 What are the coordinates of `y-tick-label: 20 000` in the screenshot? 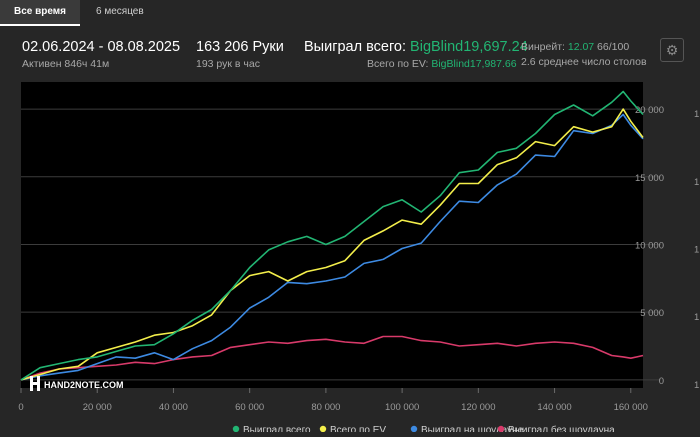 It's located at (649, 110).